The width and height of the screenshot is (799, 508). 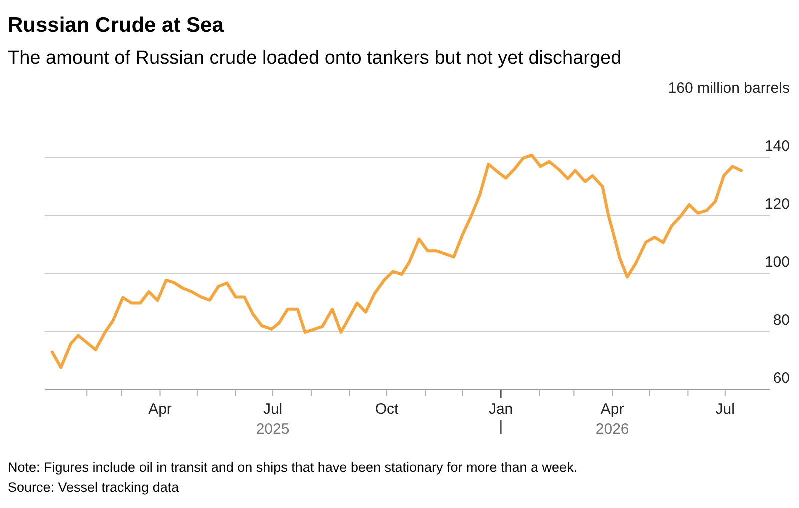 What do you see at coordinates (725, 409) in the screenshot?
I see `x-tick-label: Jul` at bounding box center [725, 409].